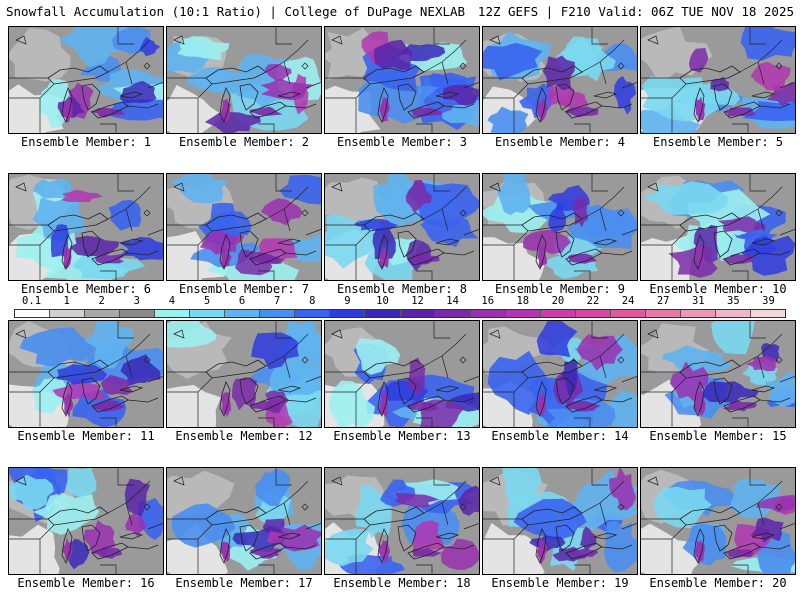 The height and width of the screenshot is (600, 800). I want to click on ensemble-member-label: Ensemble Member: 20, so click(718, 583).